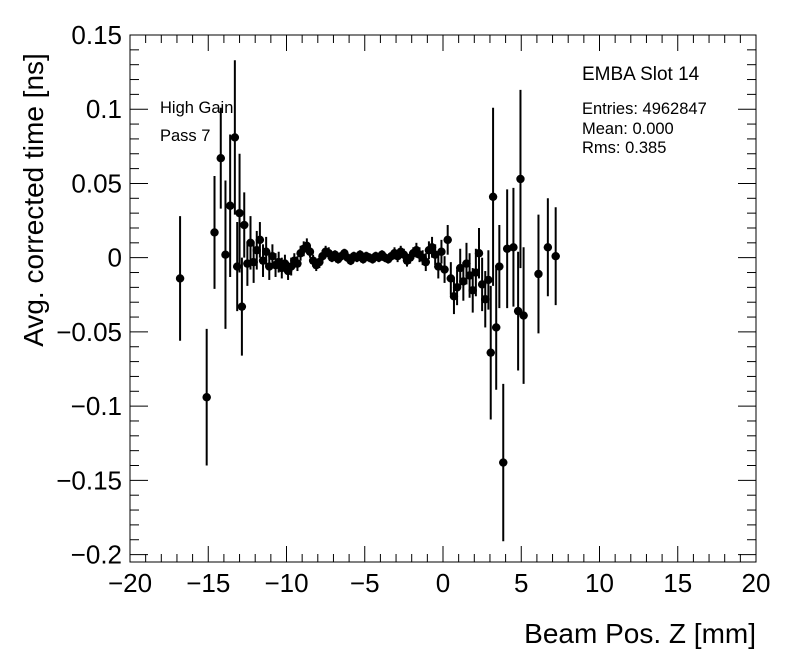 The width and height of the screenshot is (796, 672). What do you see at coordinates (185, 136) in the screenshot?
I see `annotation-pass: Pass 7` at bounding box center [185, 136].